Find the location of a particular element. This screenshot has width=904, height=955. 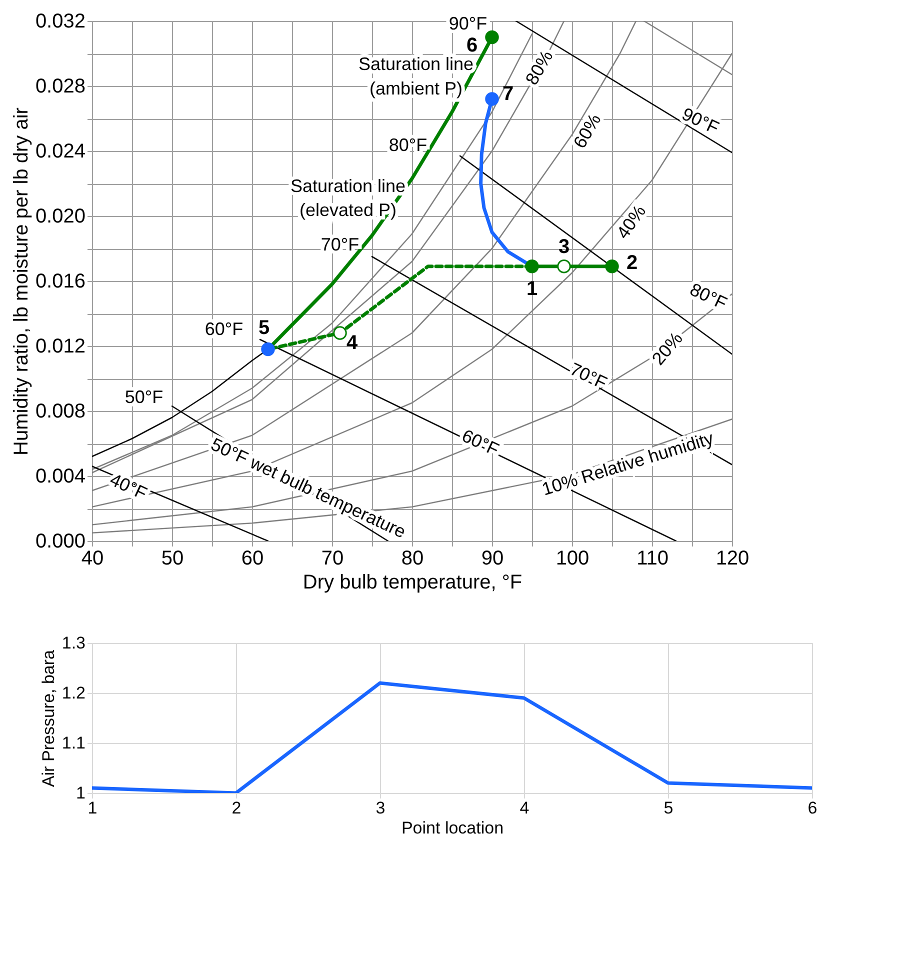

y-tick-label: 0.016 is located at coordinates (60, 281).